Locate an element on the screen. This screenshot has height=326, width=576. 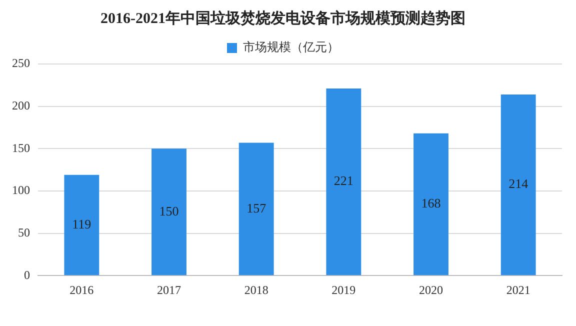
data-label: 157 is located at coordinates (256, 208).